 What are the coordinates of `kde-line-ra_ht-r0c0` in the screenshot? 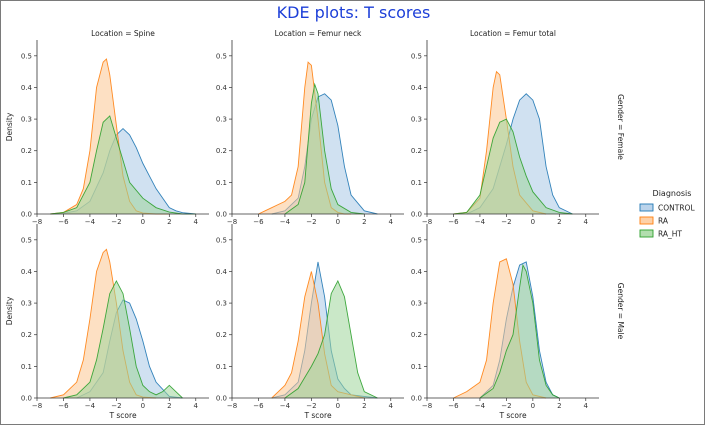 It's located at (123, 165).